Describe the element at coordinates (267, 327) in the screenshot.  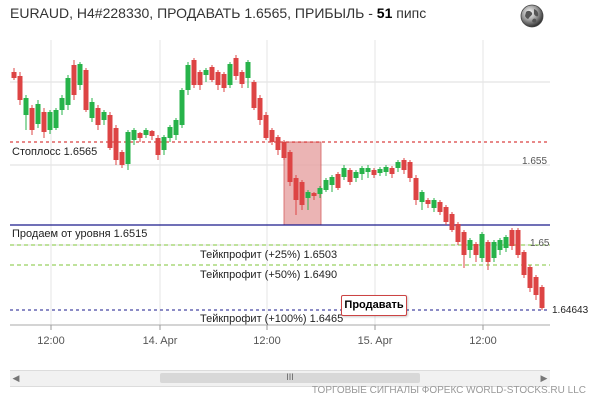
I see `time-ticks` at that location.